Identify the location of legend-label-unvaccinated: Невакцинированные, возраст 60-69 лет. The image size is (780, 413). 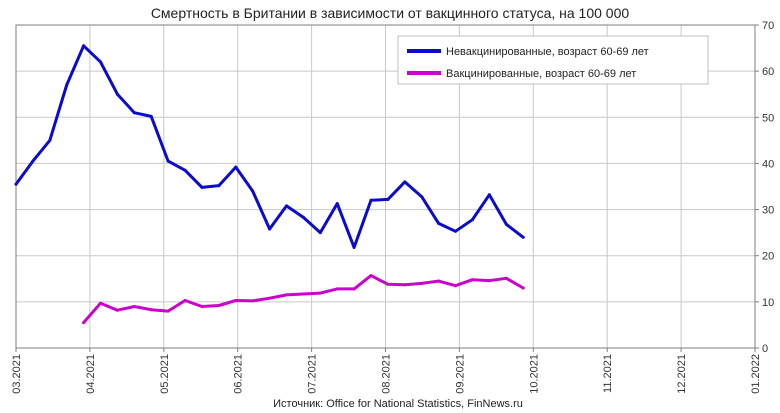
(547, 52).